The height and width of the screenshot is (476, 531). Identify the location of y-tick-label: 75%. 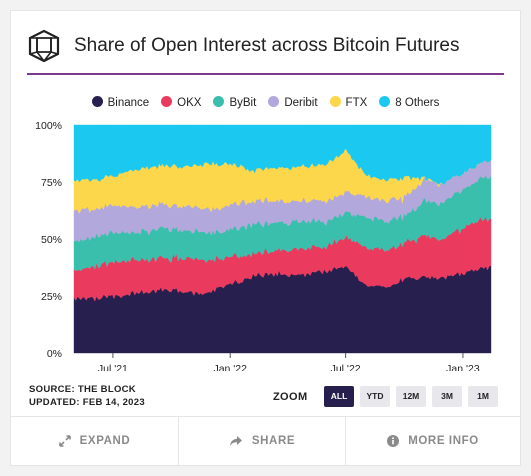
(51, 183).